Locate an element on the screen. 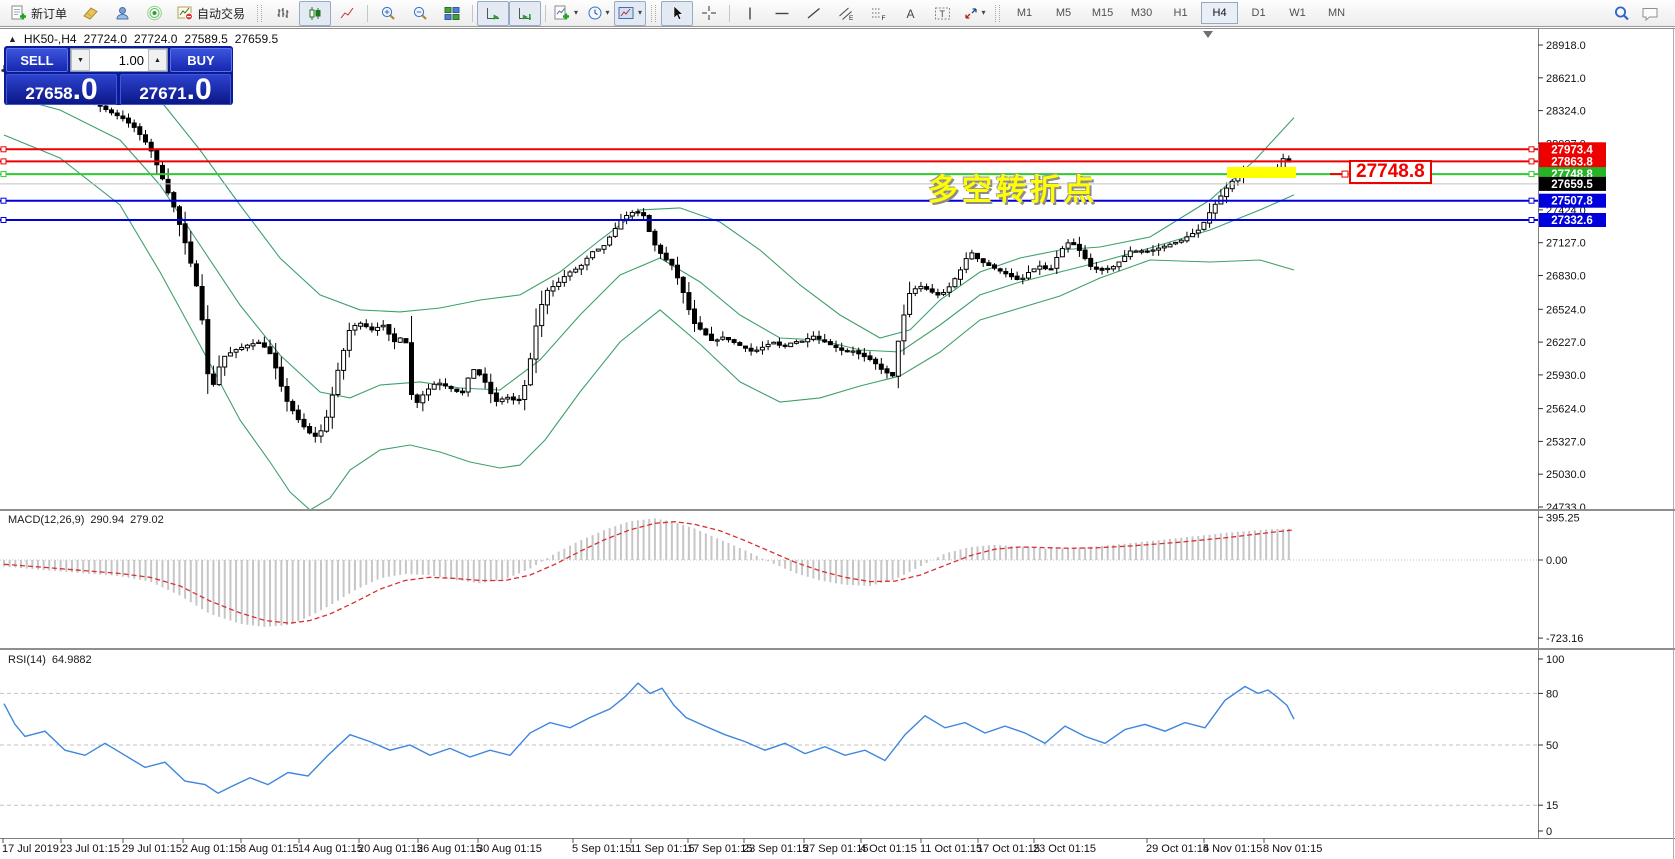 Image resolution: width=1675 pixels, height=859 pixels. templates-caret-icon: ▾ is located at coordinates (640, 12).